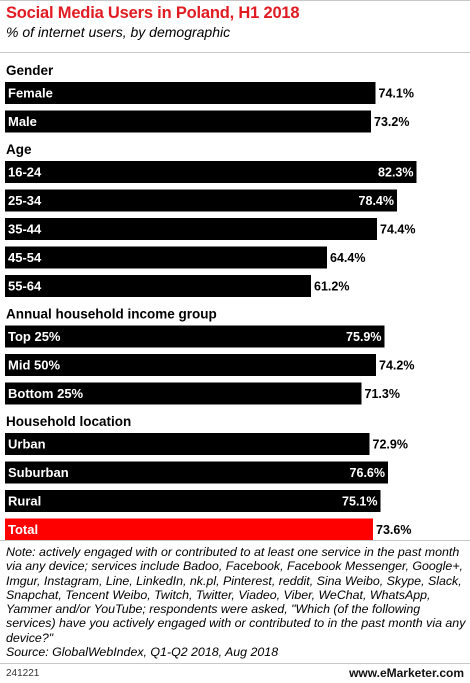 Image resolution: width=470 pixels, height=683 pixels. I want to click on bar-label-male: Male, so click(22, 121).